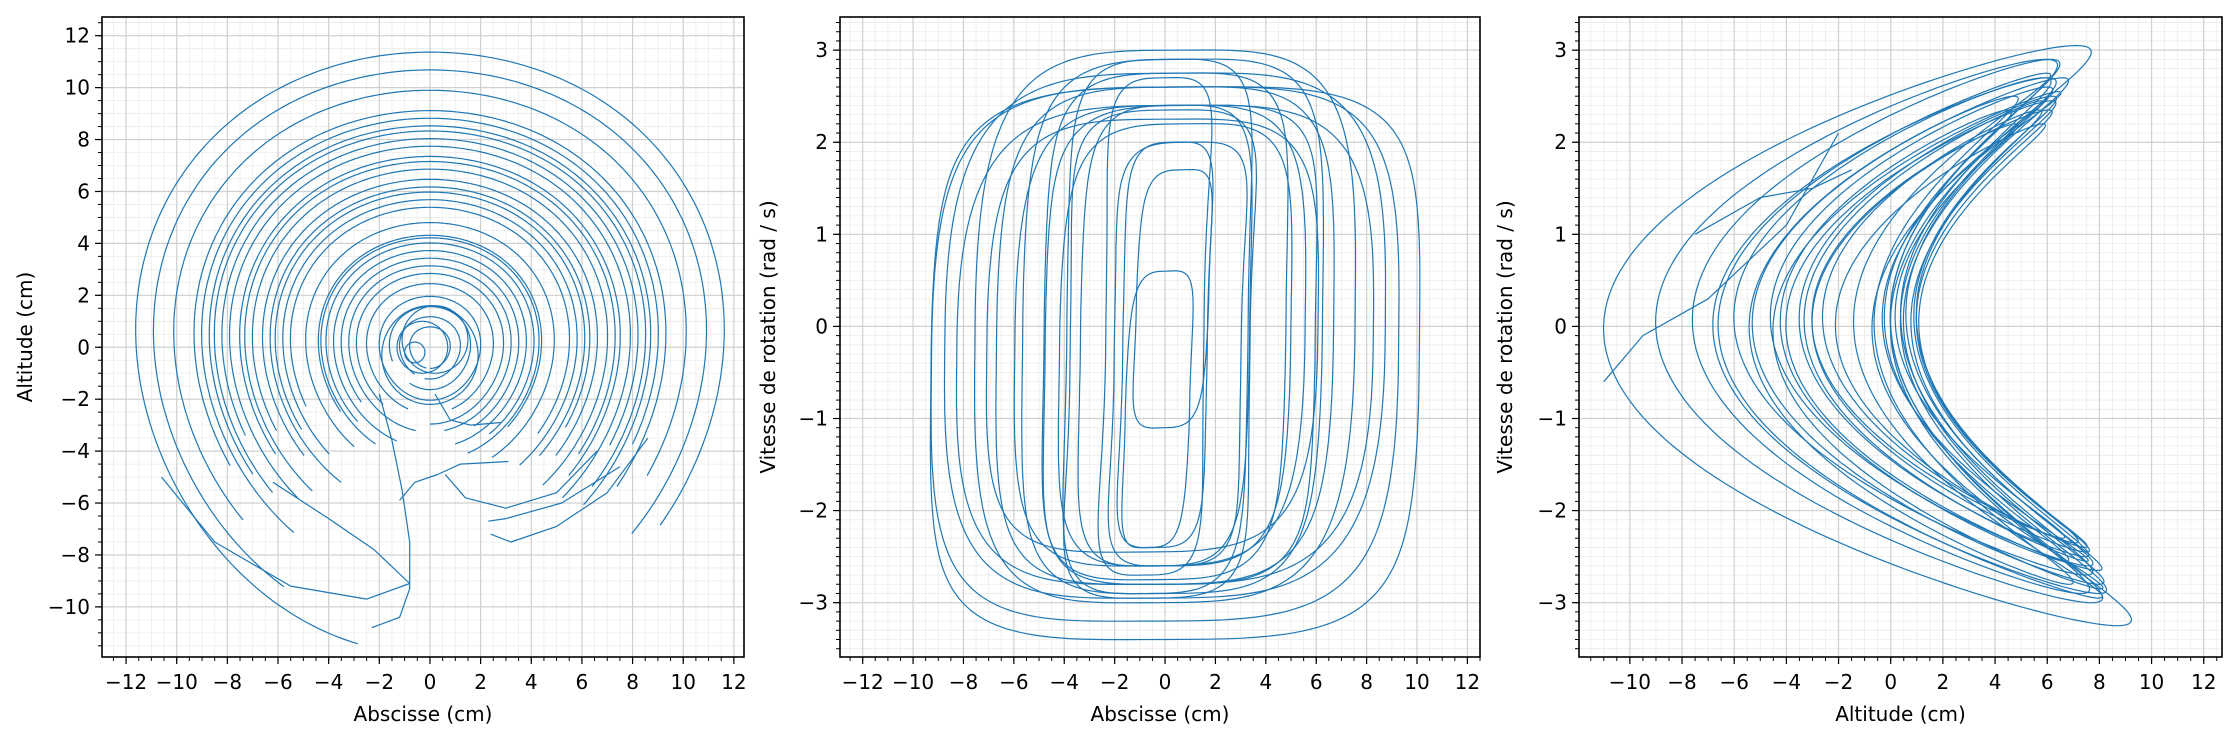 Image resolution: width=2235 pixels, height=735 pixels. I want to click on x-tick-label: 10, so click(2151, 682).